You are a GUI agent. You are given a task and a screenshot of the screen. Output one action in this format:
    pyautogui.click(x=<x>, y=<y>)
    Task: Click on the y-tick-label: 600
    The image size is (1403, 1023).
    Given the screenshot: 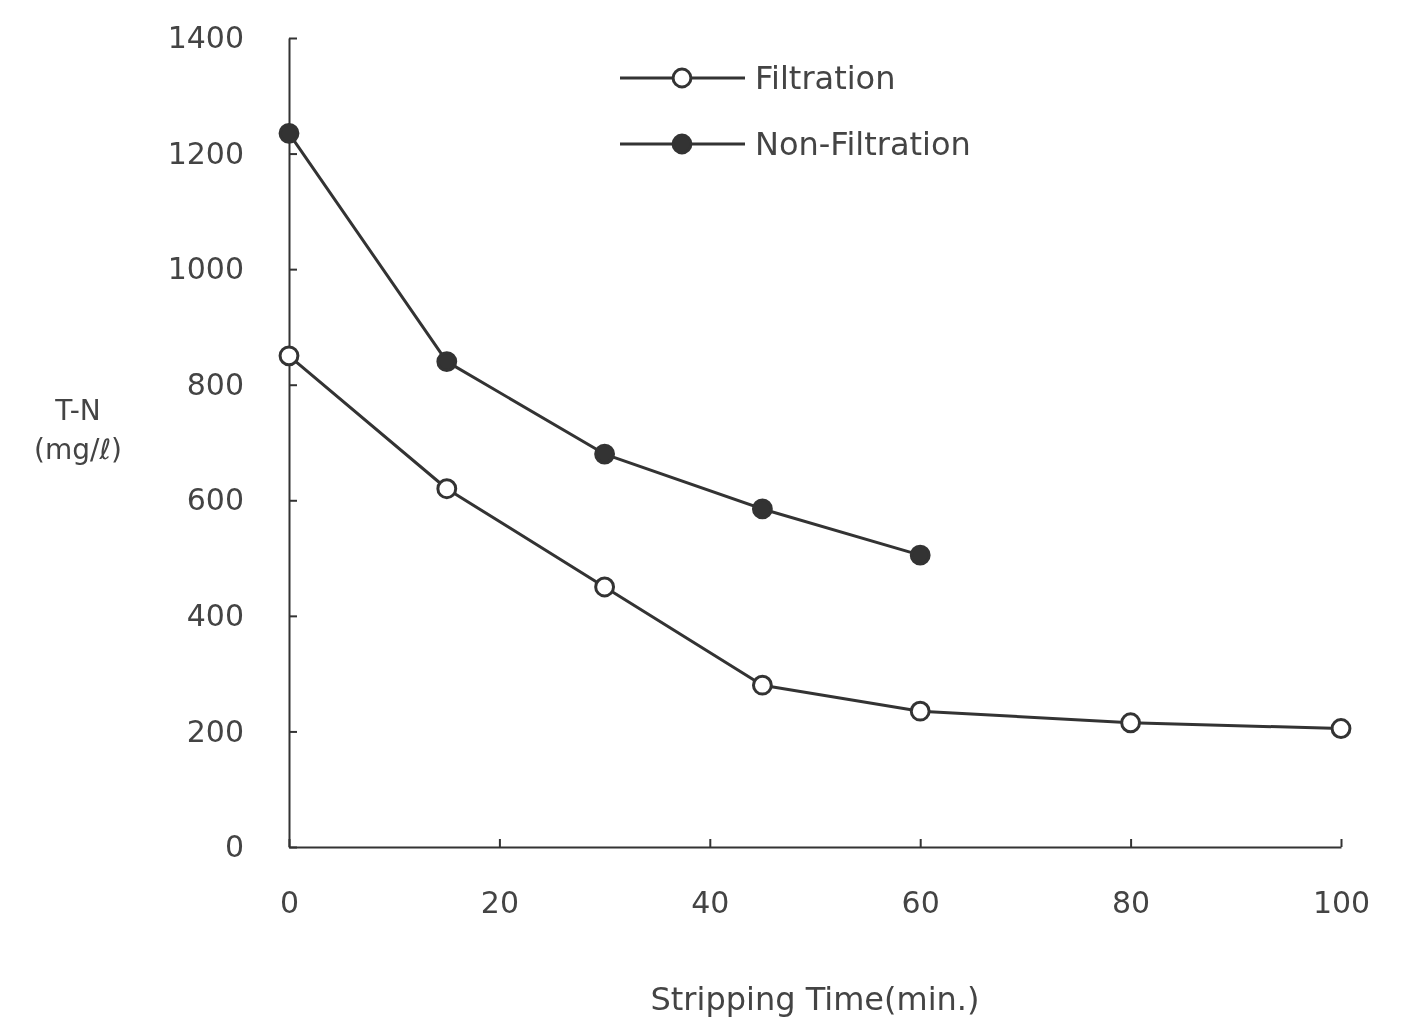 What is the action you would take?
    pyautogui.click(x=215, y=500)
    